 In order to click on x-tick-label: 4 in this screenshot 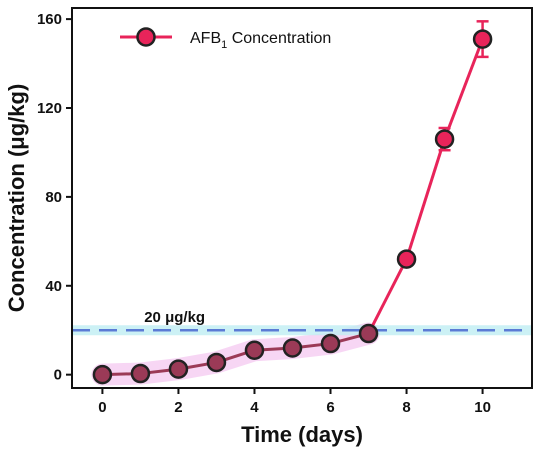, I will do `click(254, 407)`.